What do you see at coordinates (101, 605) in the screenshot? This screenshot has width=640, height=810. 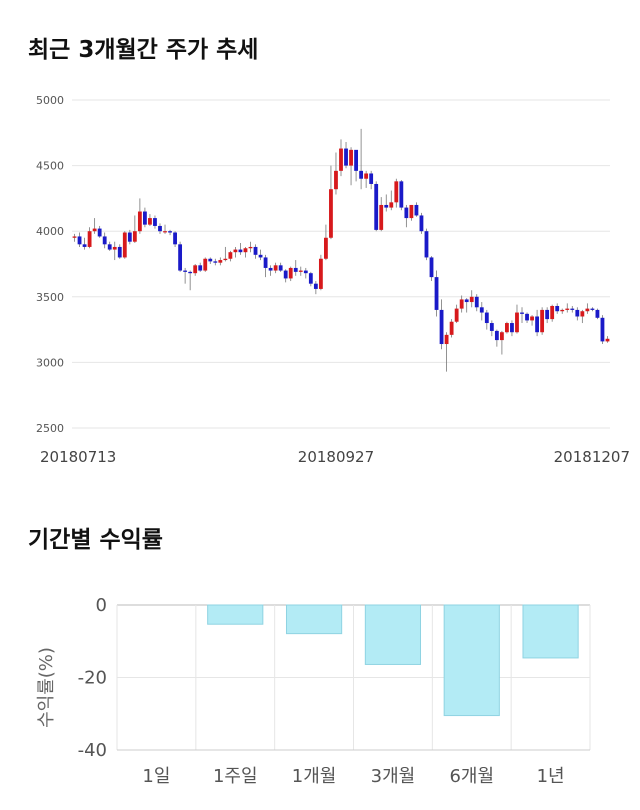 I see `y-tick-label: 0` at bounding box center [101, 605].